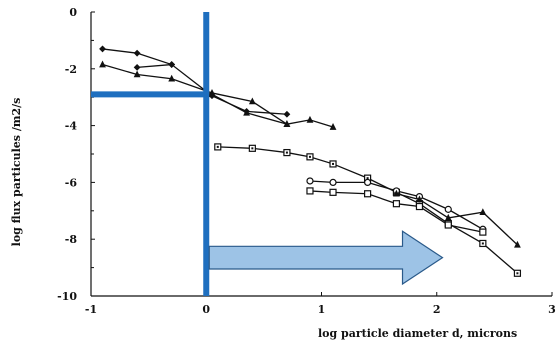 The image size is (557, 347). What do you see at coordinates (552, 309) in the screenshot?
I see `x-tick-label: 3` at bounding box center [552, 309].